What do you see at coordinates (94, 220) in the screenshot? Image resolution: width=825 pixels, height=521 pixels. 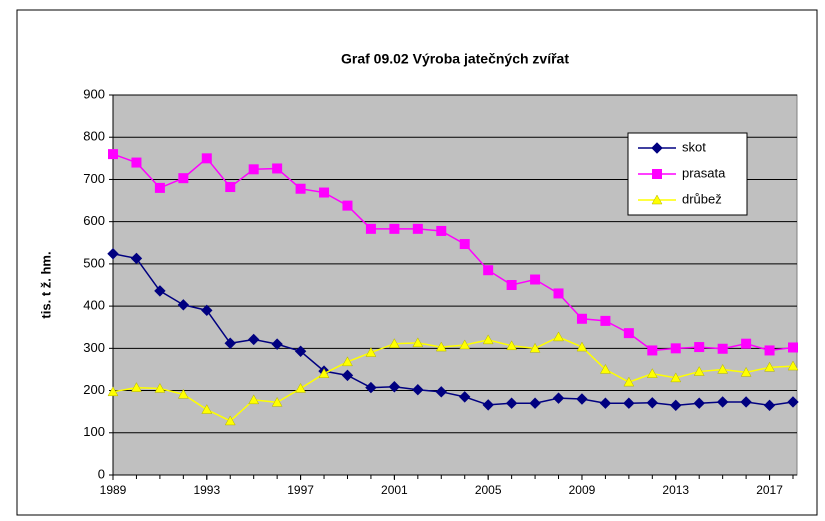 I see `y-tick-label: 600` at bounding box center [94, 220].